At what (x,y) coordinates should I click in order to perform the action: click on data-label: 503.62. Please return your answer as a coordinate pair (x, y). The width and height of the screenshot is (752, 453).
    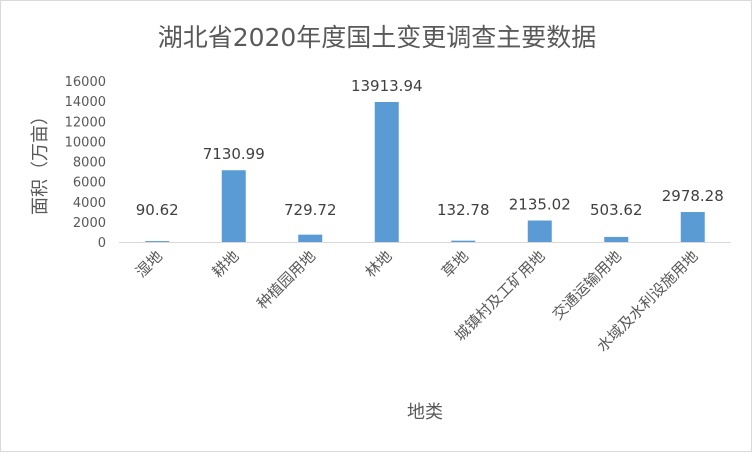
    Looking at the image, I should click on (616, 210).